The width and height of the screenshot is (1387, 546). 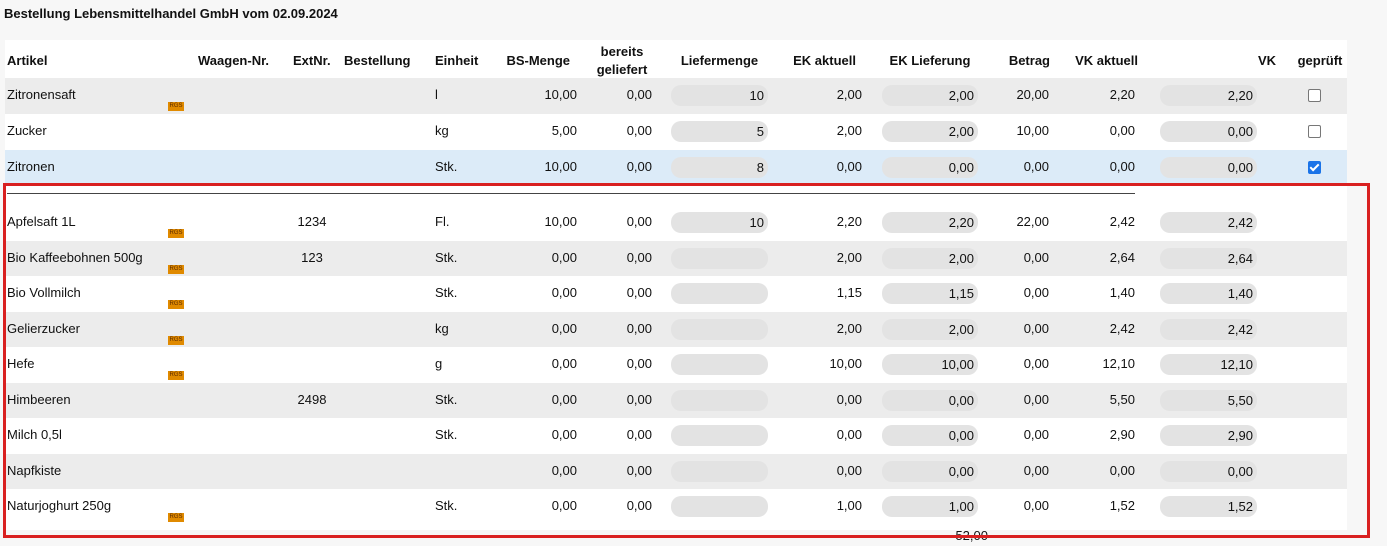 I want to click on cell-betrag: 10,00, so click(x=1032, y=130).